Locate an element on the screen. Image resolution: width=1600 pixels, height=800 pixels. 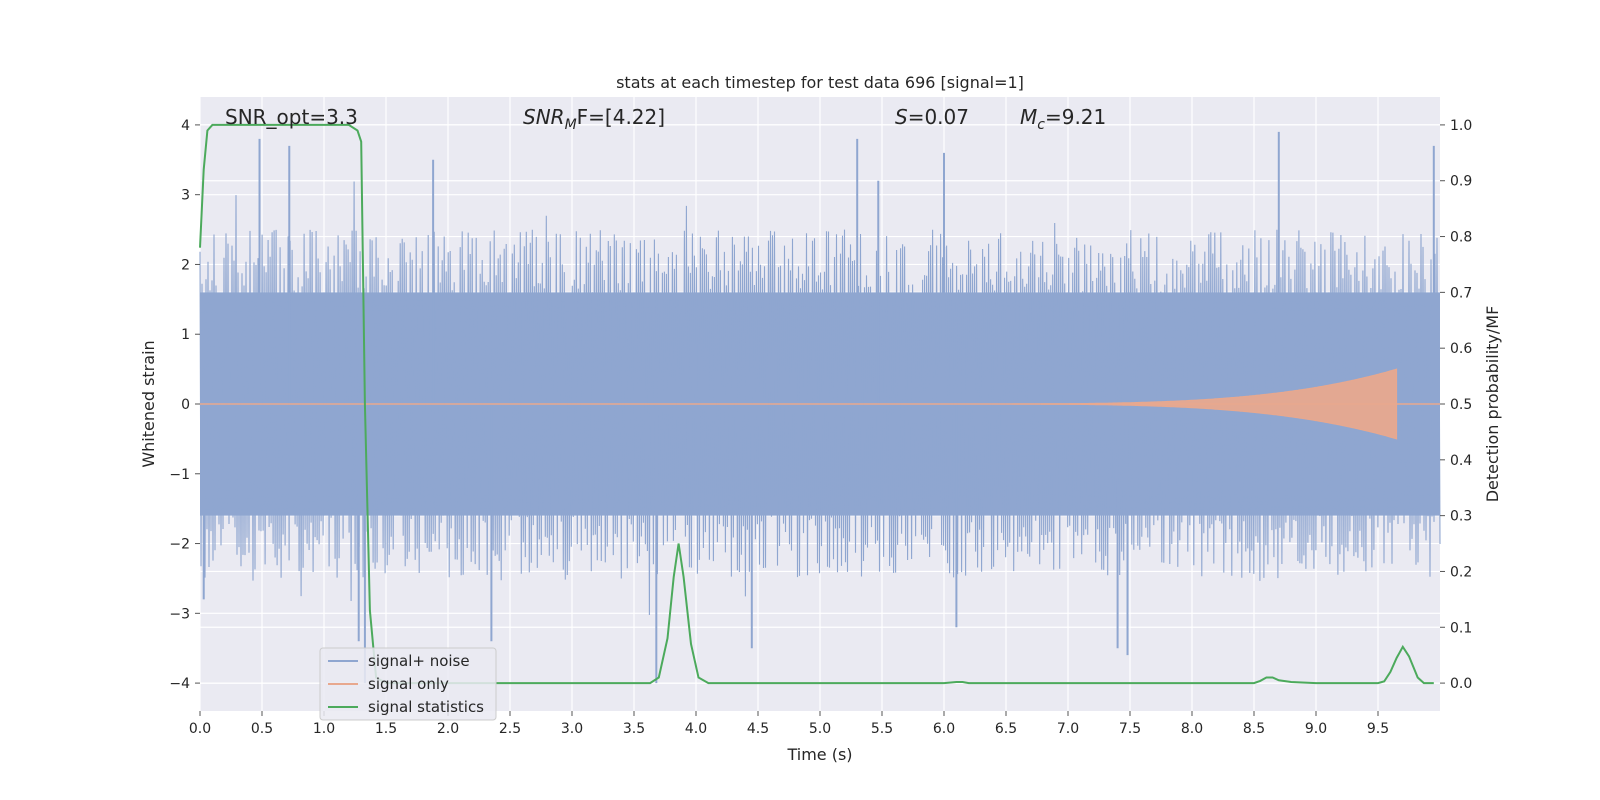
x-tick-label: 0.5 is located at coordinates (262, 729).